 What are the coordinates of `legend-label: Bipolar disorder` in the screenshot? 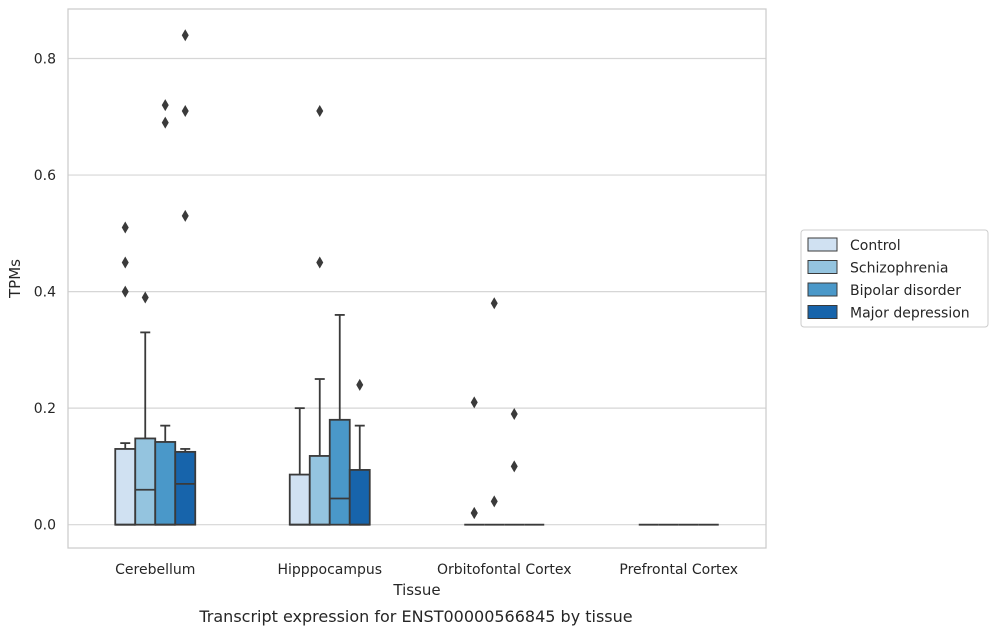 It's located at (905, 291).